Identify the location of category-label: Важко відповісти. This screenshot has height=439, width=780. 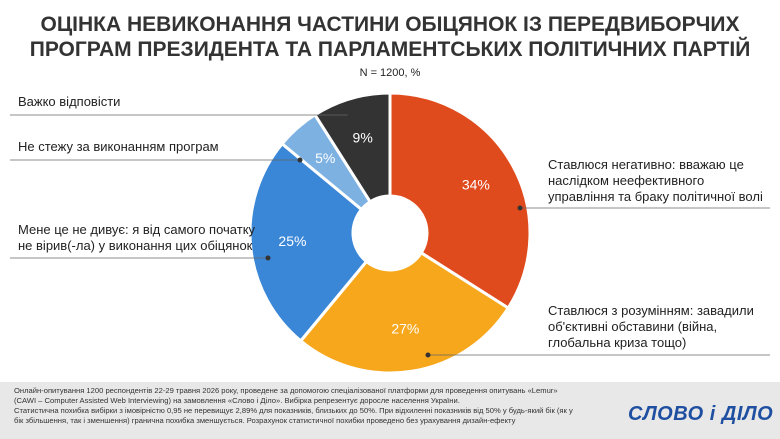
(69, 101).